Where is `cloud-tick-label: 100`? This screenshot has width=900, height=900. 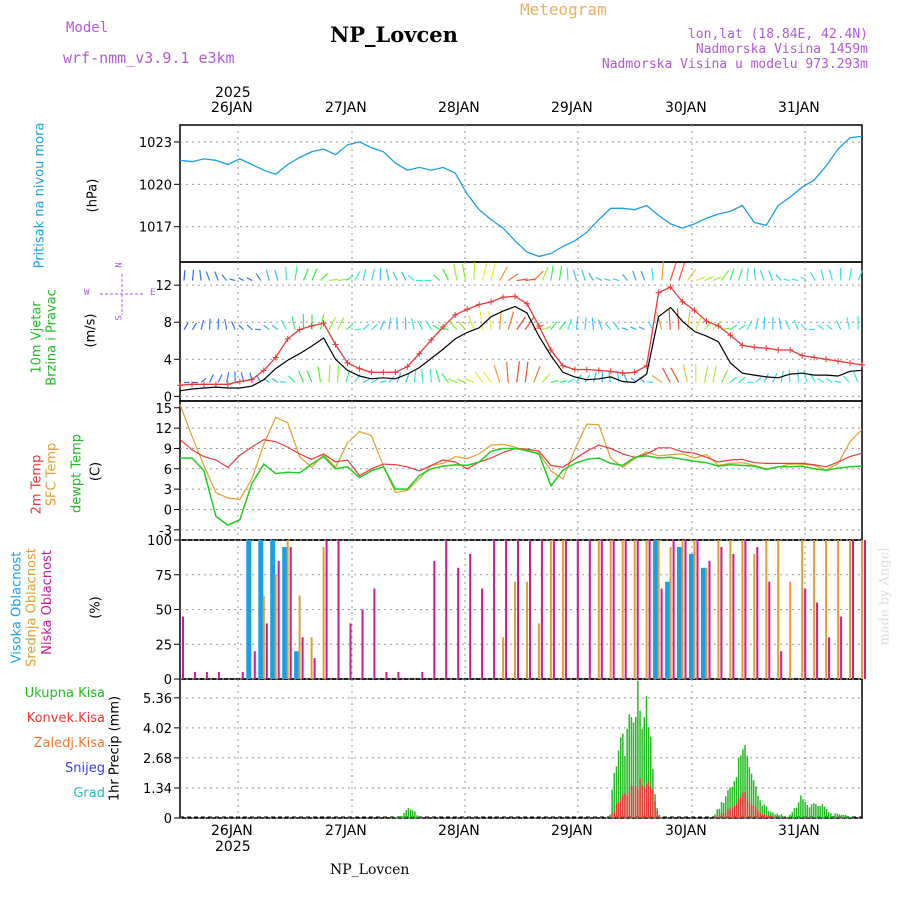 cloud-tick-label: 100 is located at coordinates (159, 541).